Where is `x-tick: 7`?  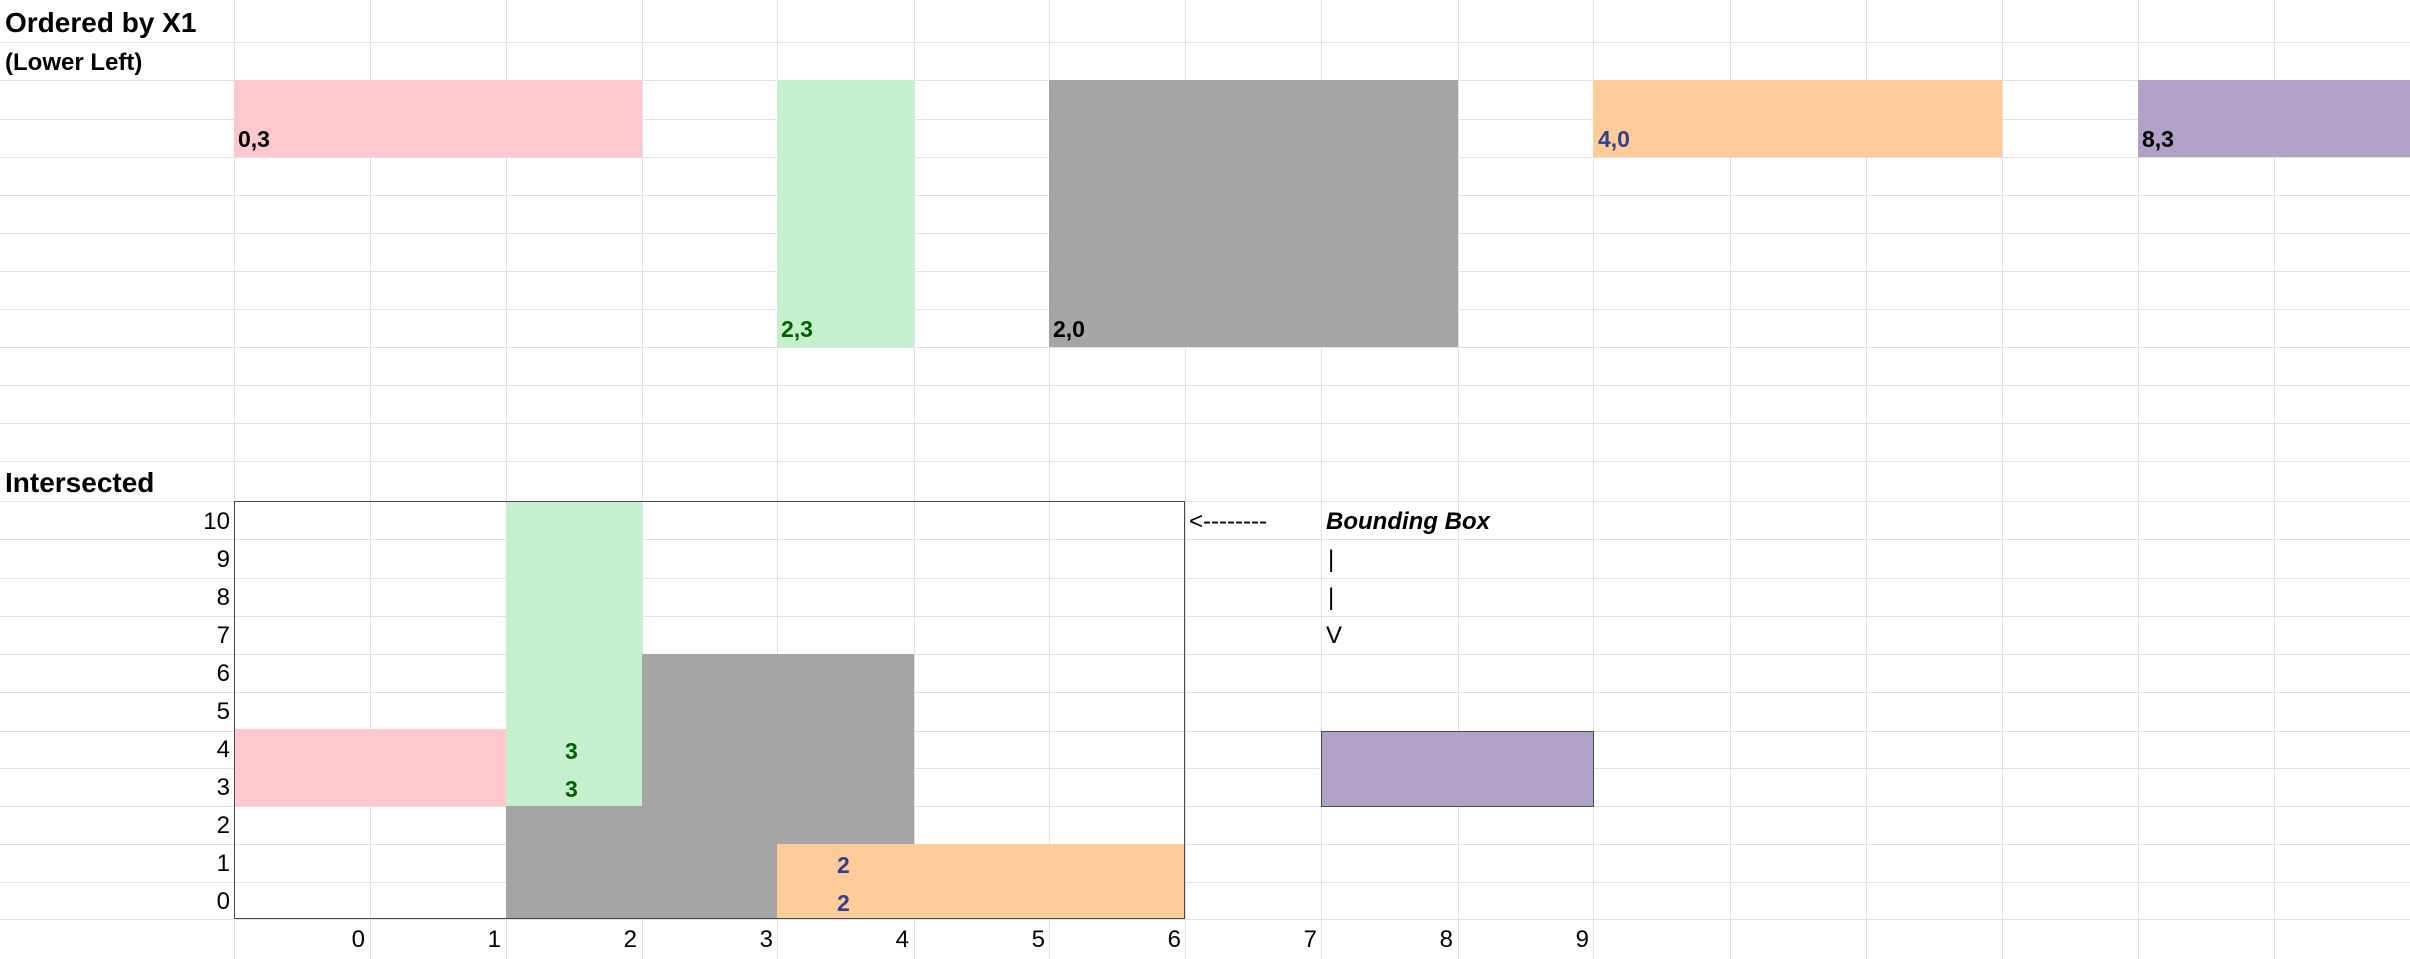
x-tick: 7 is located at coordinates (1310, 939).